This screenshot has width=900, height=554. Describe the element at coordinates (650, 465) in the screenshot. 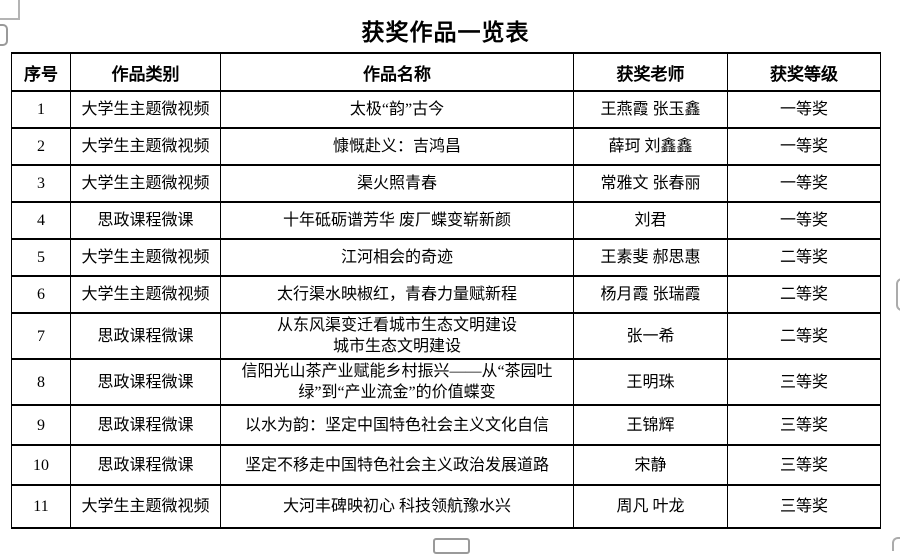

I see `cell-teachers: 宋静` at that location.